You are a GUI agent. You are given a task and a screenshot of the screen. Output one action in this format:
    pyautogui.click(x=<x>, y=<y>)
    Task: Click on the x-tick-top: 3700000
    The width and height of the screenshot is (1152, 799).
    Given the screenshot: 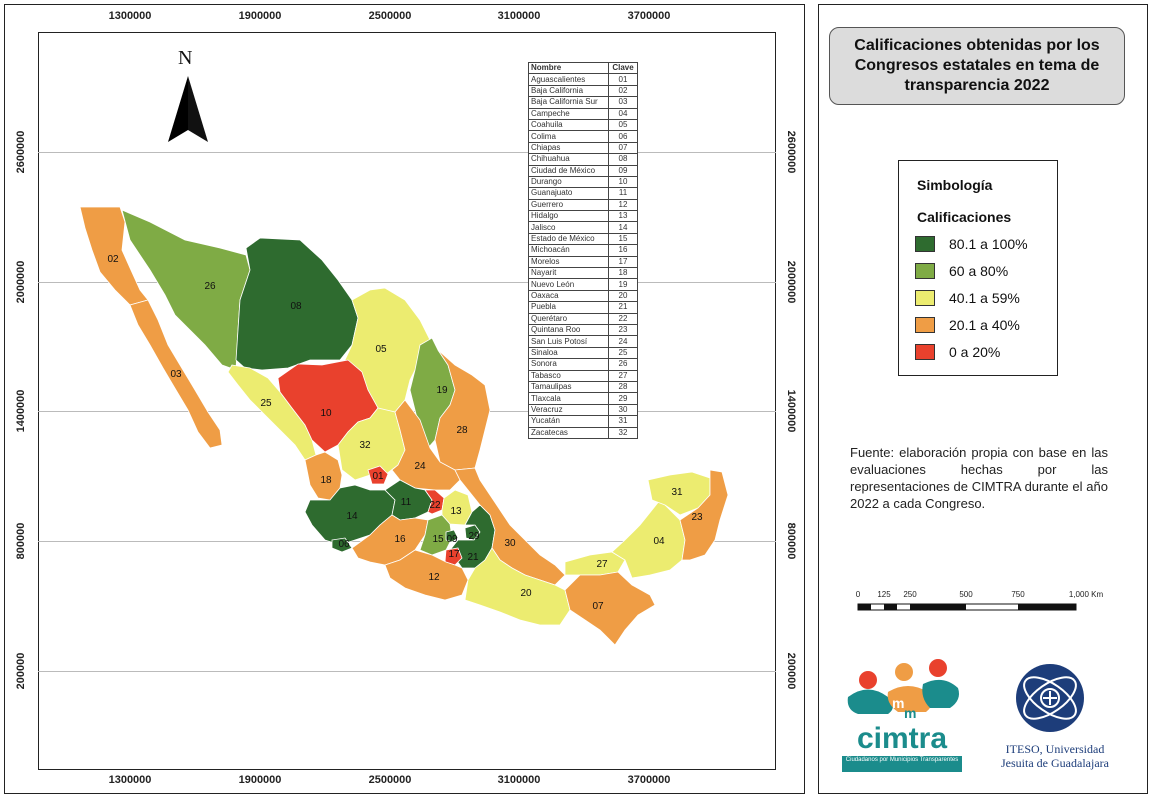 What is the action you would take?
    pyautogui.click(x=649, y=16)
    